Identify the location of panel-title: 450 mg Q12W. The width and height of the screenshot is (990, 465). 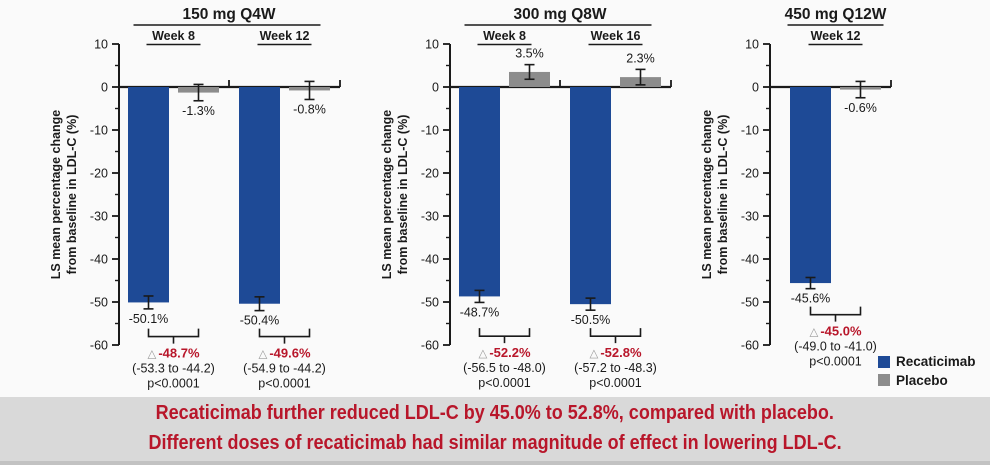
(836, 14).